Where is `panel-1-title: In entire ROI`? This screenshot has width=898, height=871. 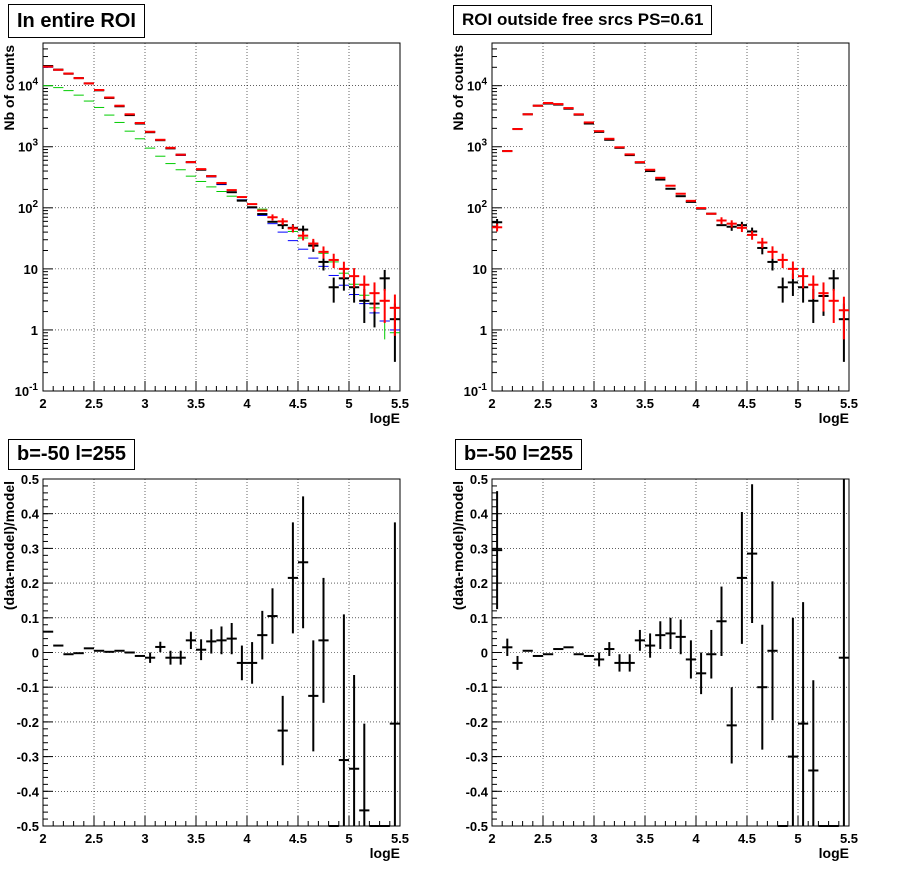
panel-1-title: In entire ROI is located at coordinates (76, 21).